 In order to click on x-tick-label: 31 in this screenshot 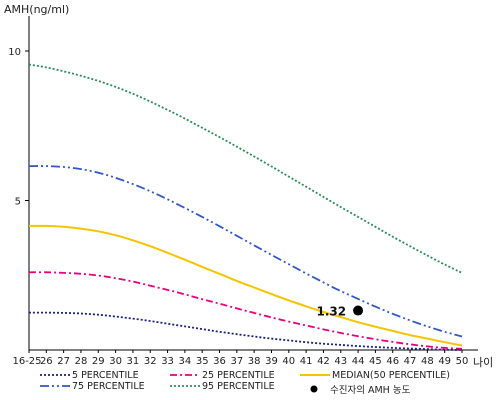, I will do `click(133, 361)`.